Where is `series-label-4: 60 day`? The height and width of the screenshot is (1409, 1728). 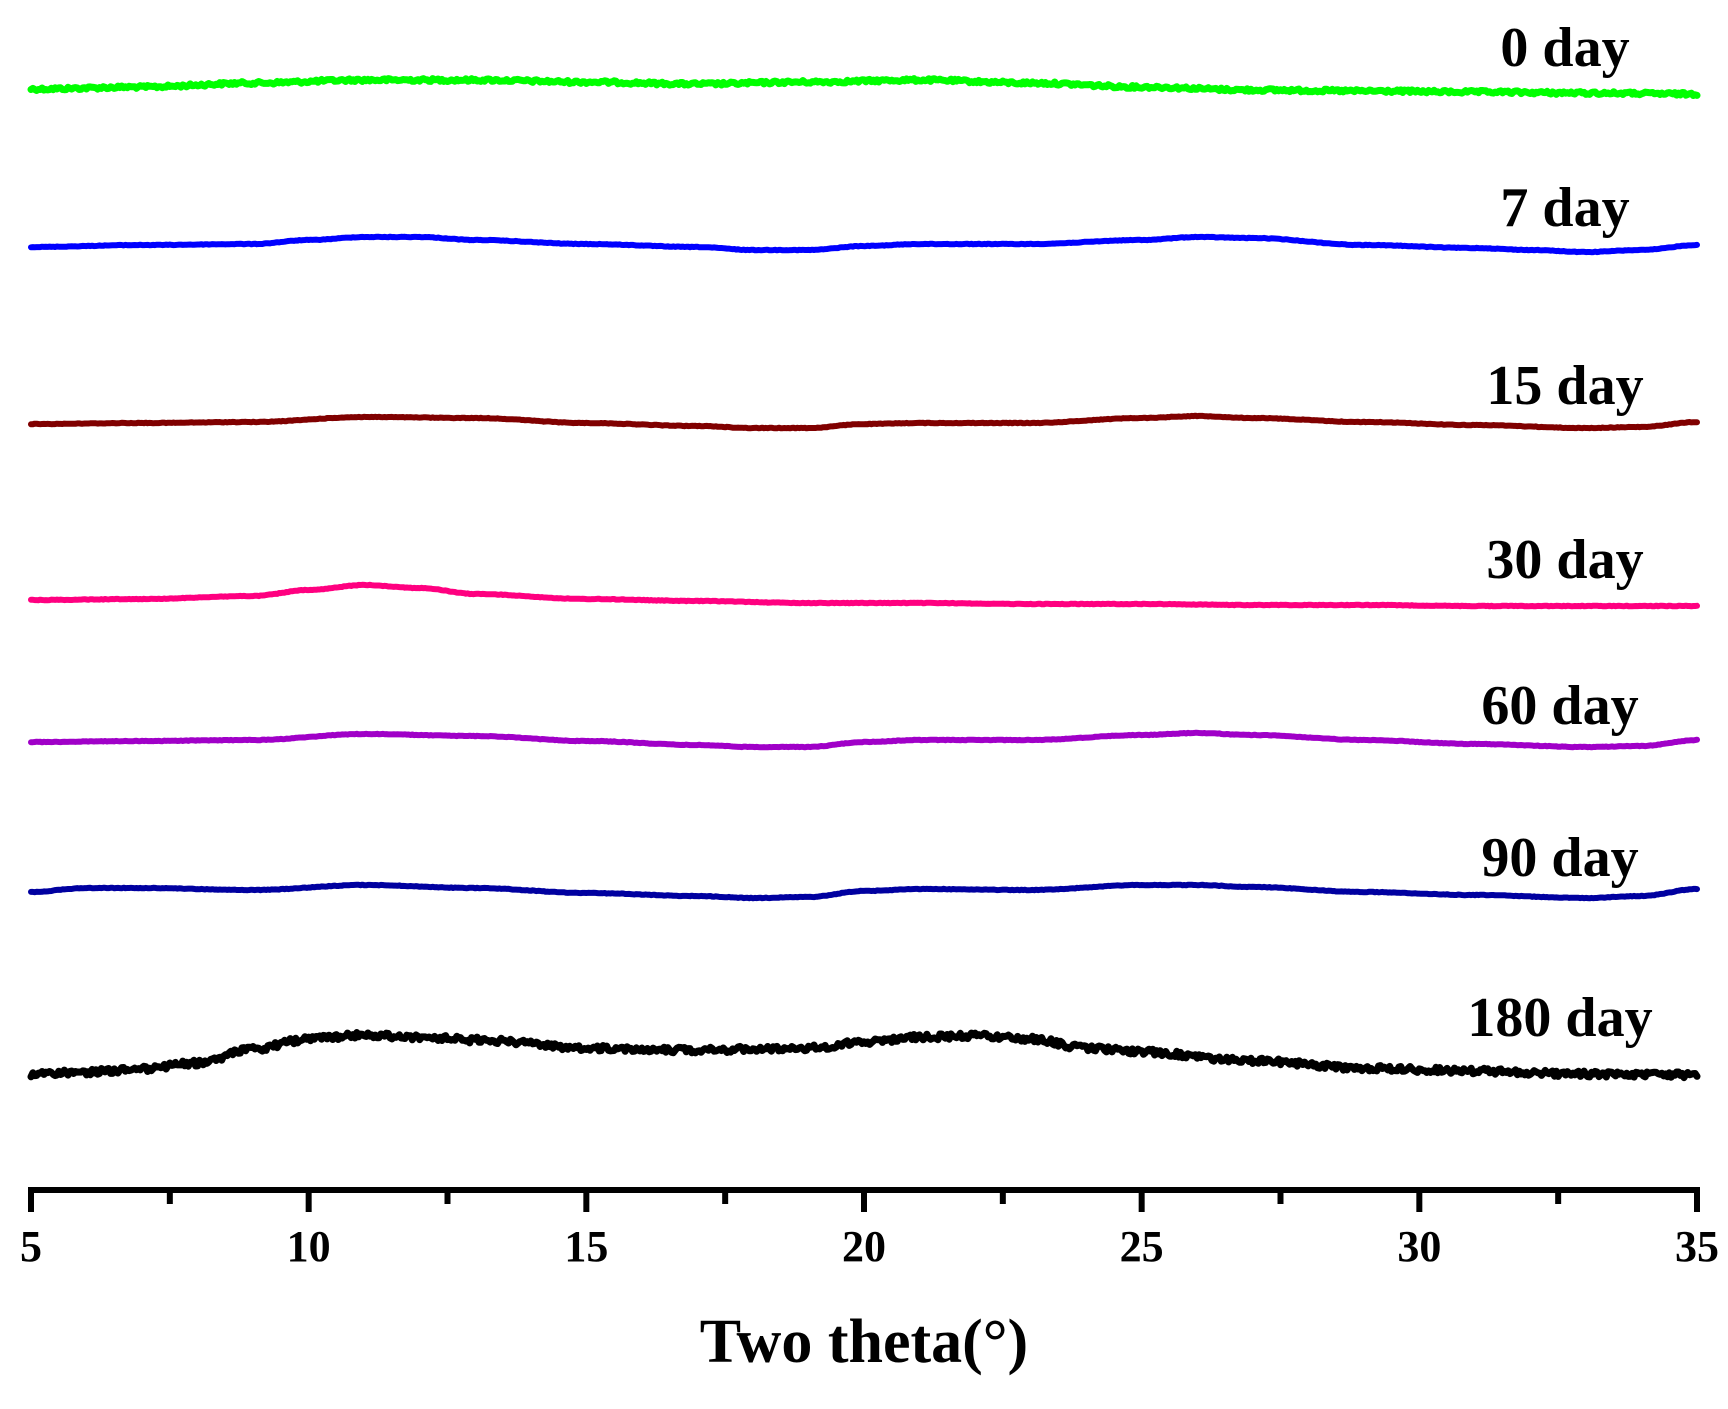
series-label-4: 60 day is located at coordinates (1559, 706).